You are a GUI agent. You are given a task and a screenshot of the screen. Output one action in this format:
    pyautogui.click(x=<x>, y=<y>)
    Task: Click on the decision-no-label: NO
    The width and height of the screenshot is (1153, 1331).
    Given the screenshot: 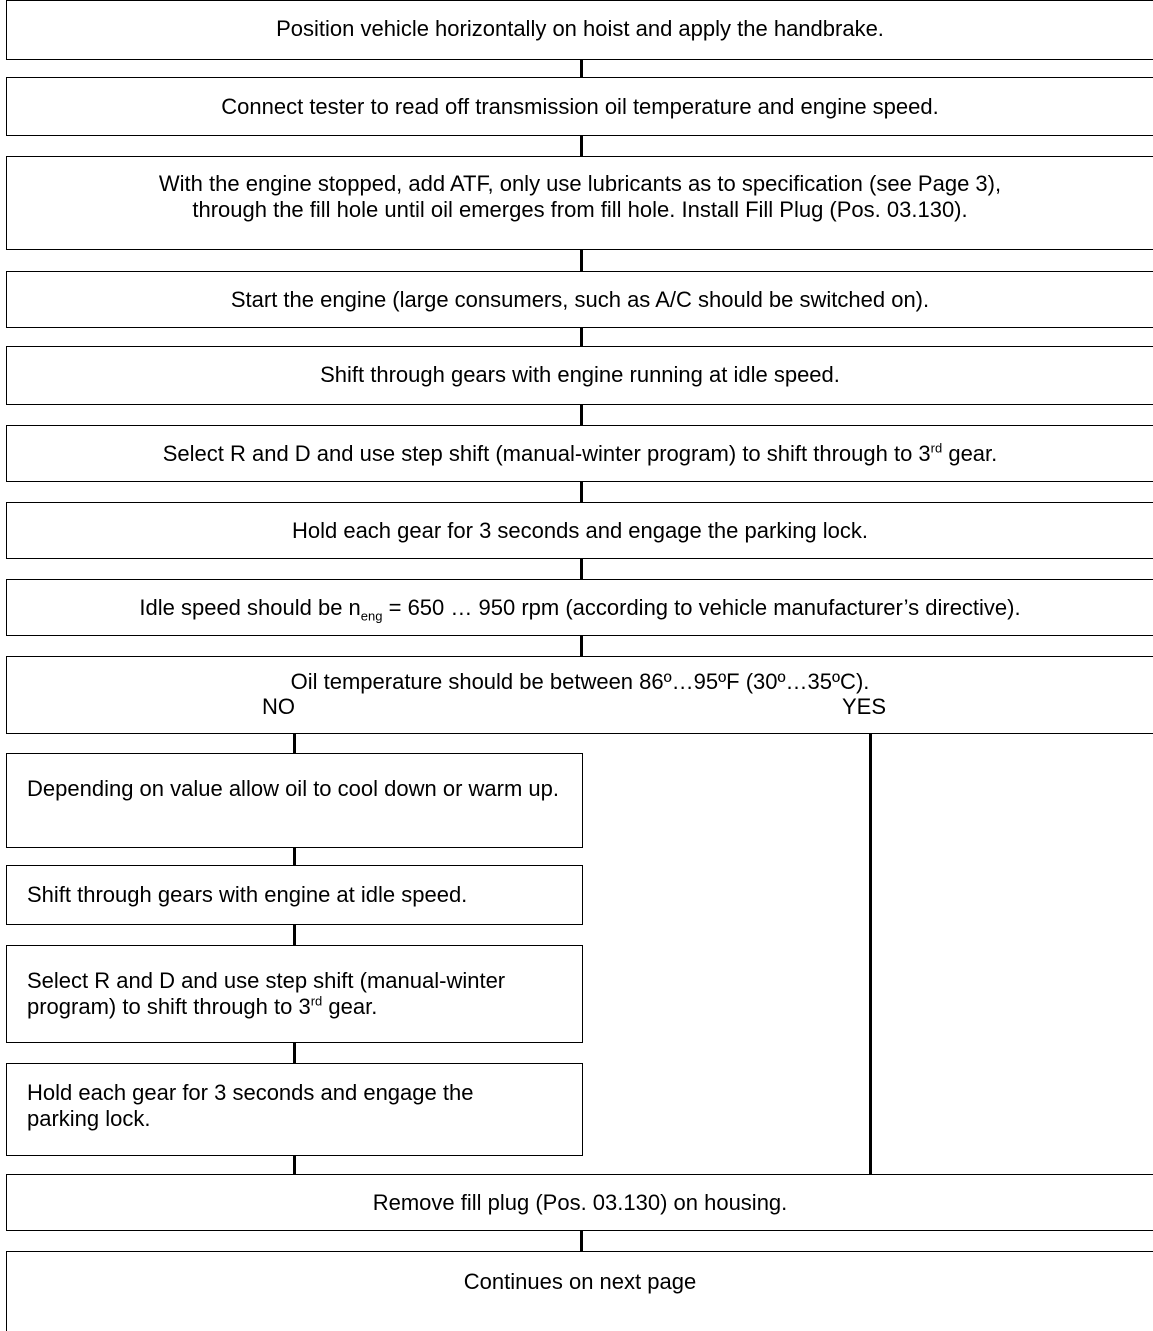 What is the action you would take?
    pyautogui.click(x=278, y=706)
    